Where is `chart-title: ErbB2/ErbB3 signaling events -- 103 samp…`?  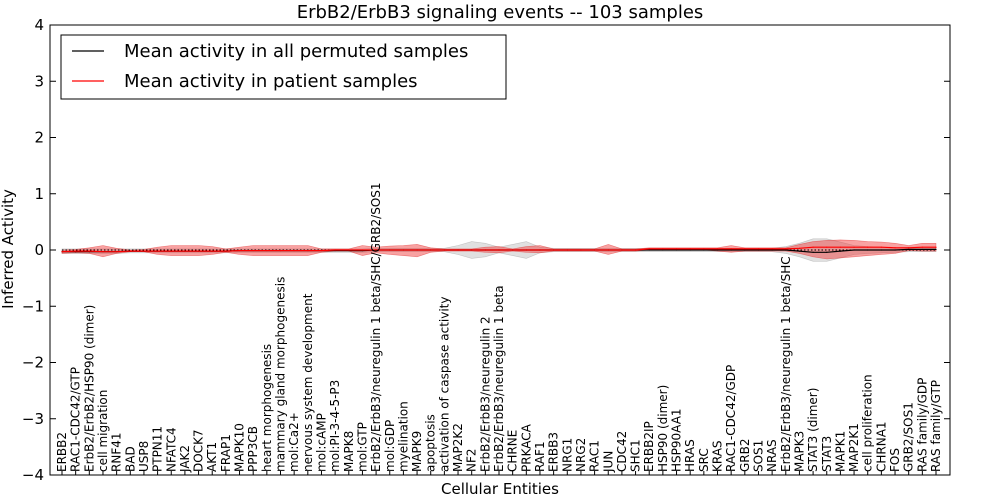
chart-title: ErbB2/ErbB3 signaling events -- 103 samp… is located at coordinates (500, 12).